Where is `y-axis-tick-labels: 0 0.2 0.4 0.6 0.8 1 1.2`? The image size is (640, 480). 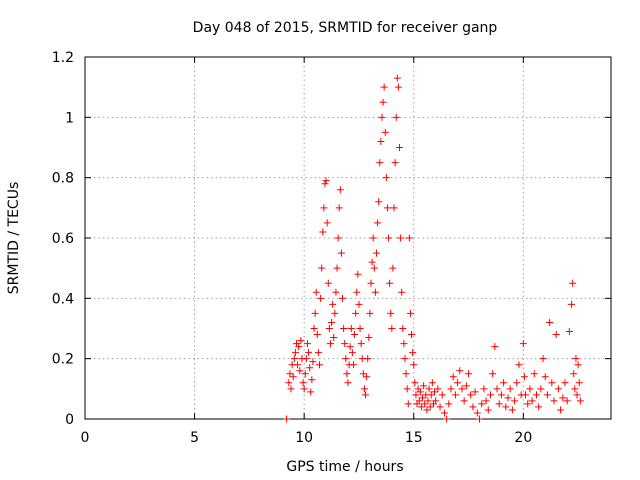 y-axis-tick-labels: 0 0.2 0.4 0.6 0.8 1 1.2 is located at coordinates (63, 239).